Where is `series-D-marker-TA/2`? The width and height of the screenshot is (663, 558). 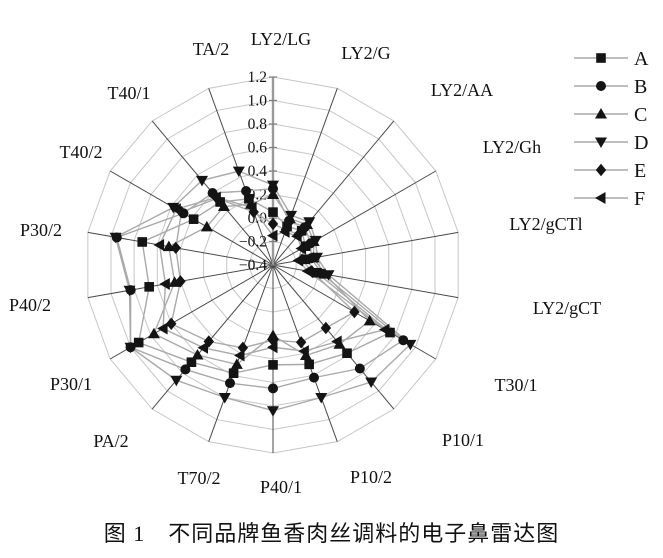
series-D-marker-TA/2 is located at coordinates (238, 172).